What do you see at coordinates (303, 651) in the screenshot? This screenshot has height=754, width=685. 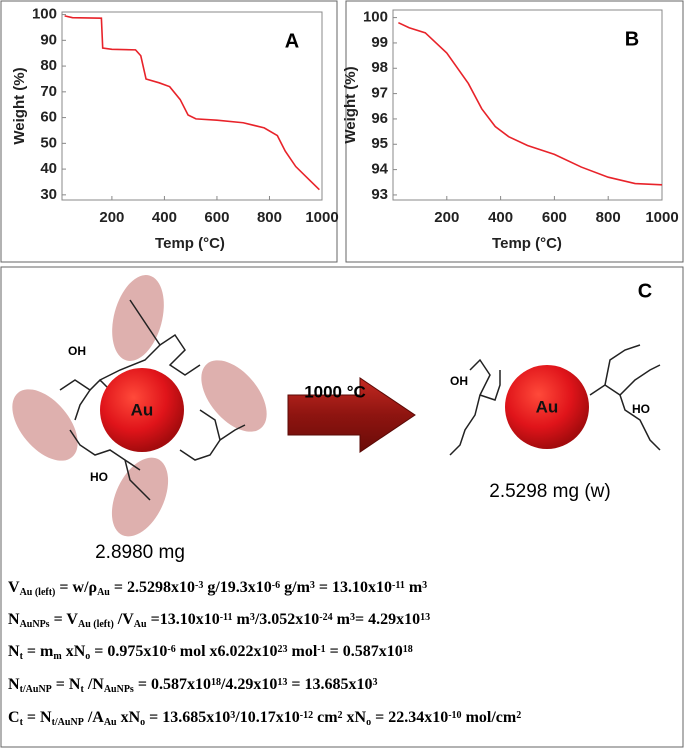 I see `equation-part: mol` at bounding box center [303, 651].